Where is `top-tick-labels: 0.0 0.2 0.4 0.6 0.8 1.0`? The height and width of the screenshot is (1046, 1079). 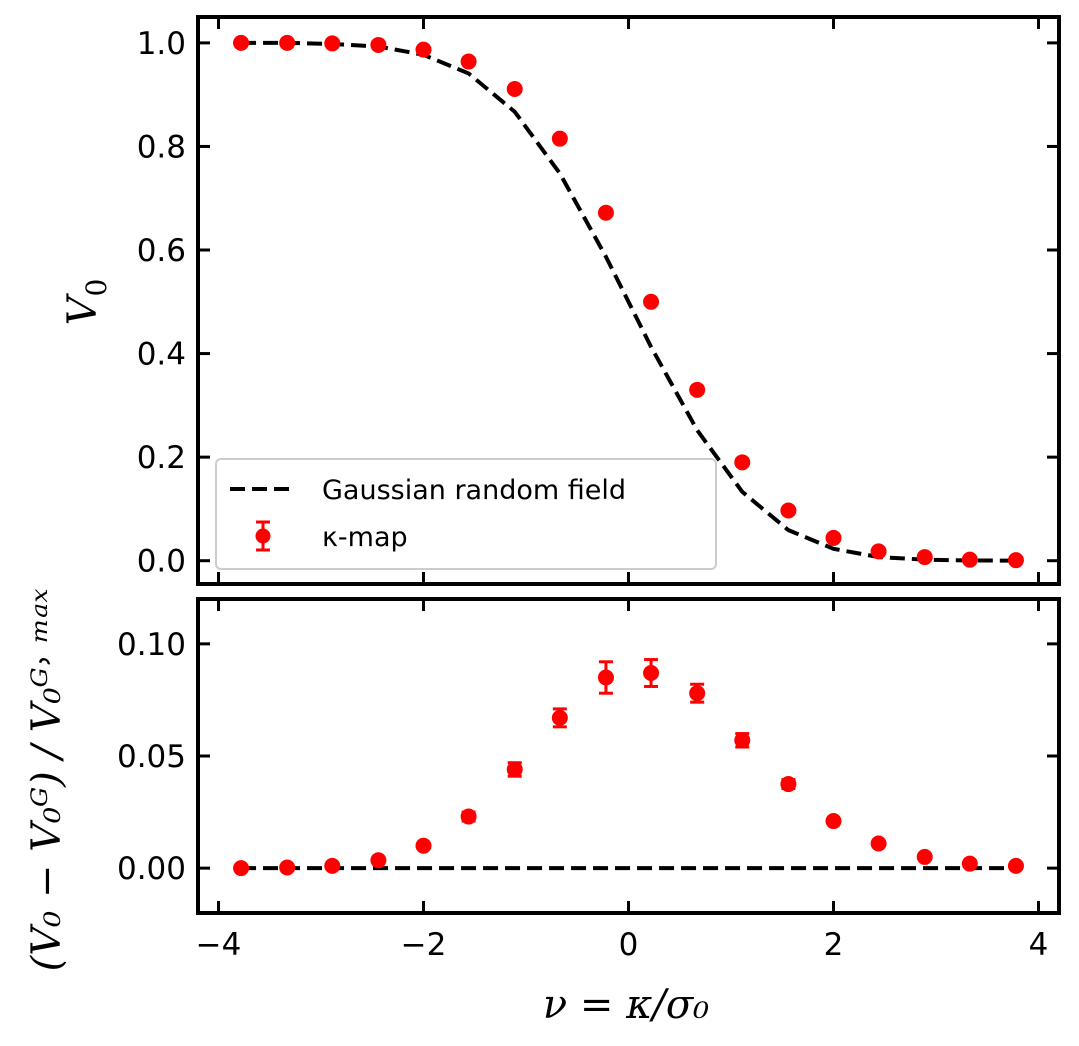
top-tick-labels: 0.0 0.2 0.4 0.6 0.8 1.0 is located at coordinates (161, 303).